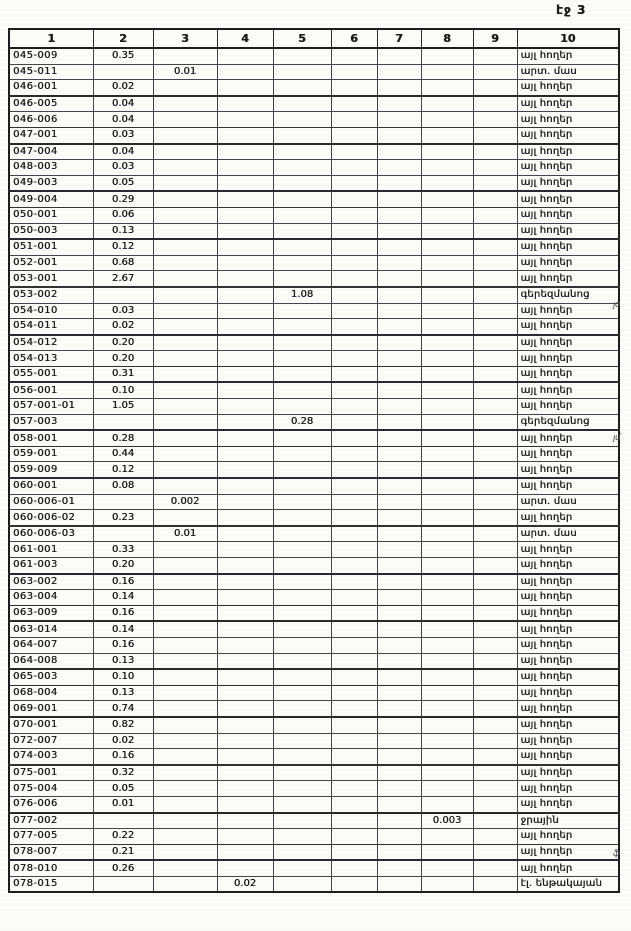 The image size is (631, 931). I want to click on table-row: 063-014 0.14 այլ հողեր, so click(314, 629).